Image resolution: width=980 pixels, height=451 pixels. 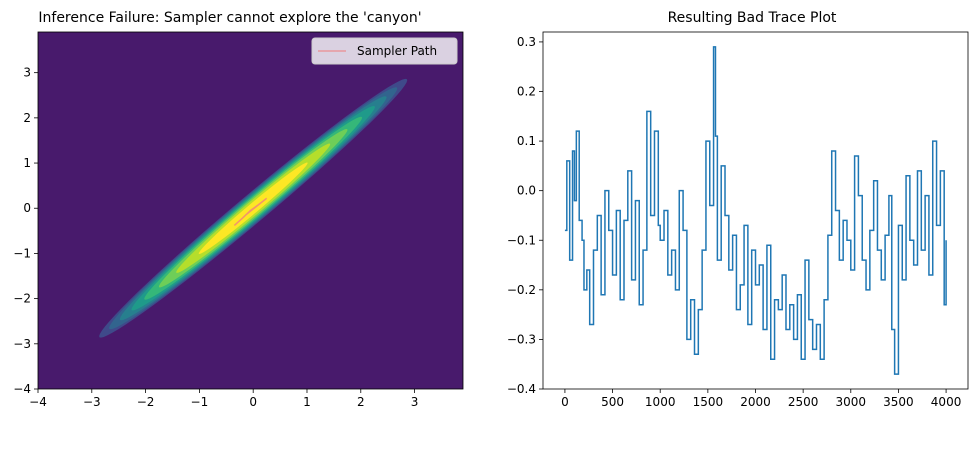 I want to click on legend-label-sampler-path: Sampler Path, so click(x=397, y=51).